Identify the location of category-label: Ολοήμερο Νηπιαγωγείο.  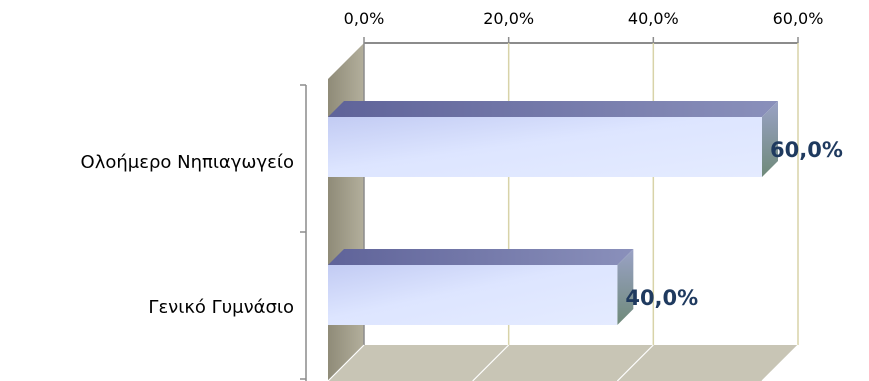
(187, 162).